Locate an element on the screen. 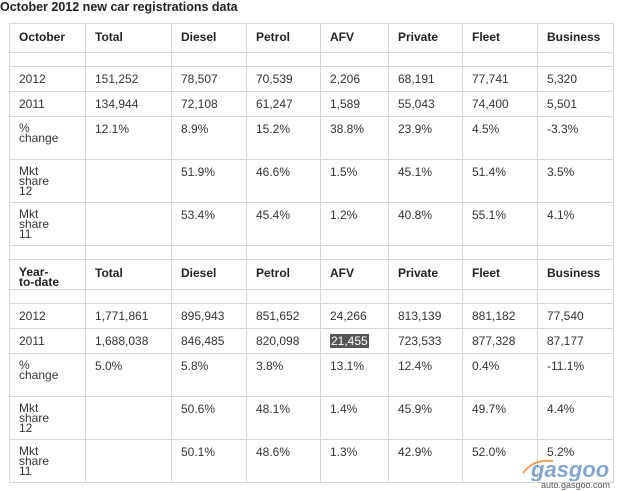 The image size is (620, 491). table-cell: 1.5% is located at coordinates (354, 181).